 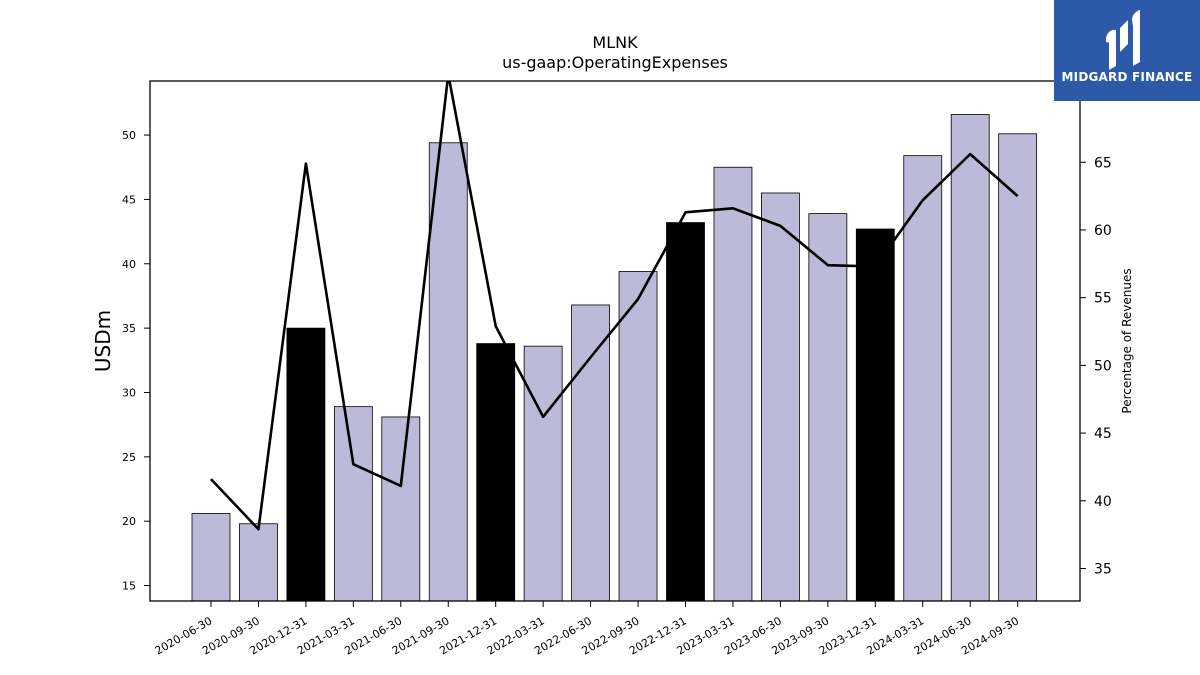 I want to click on y-tick-label: 50, so click(x=129, y=135).